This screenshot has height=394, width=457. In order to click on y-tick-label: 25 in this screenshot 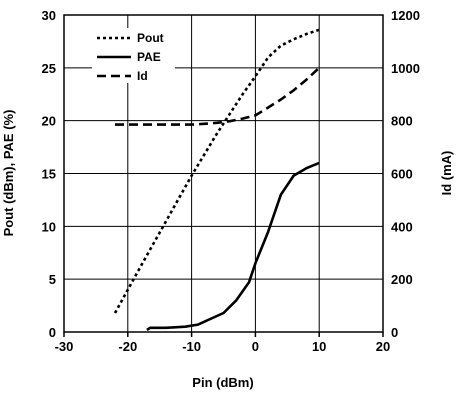, I will do `click(49, 68)`.